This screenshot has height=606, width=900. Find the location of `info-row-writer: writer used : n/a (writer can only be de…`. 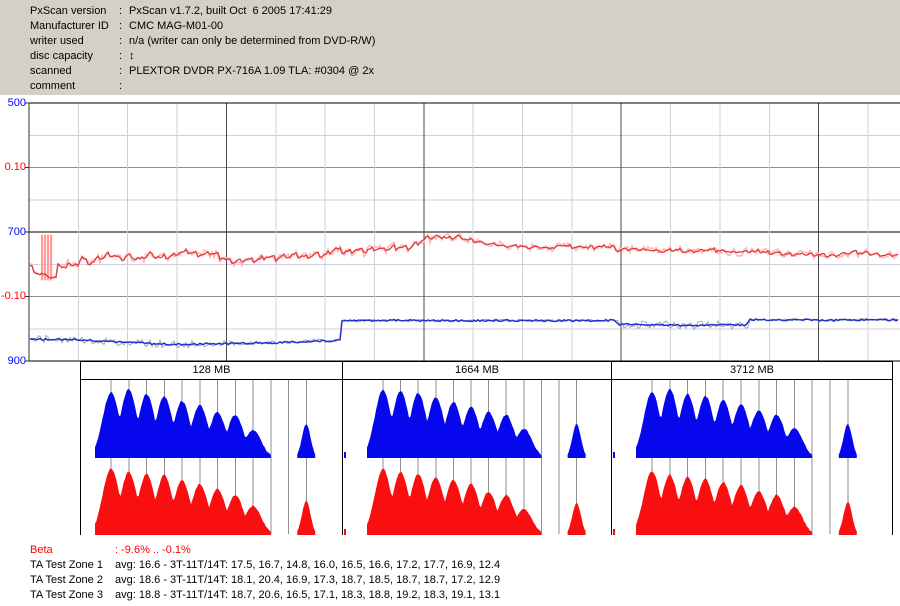

info-row-writer: writer used : n/a (writer can only be de… is located at coordinates (450, 42).